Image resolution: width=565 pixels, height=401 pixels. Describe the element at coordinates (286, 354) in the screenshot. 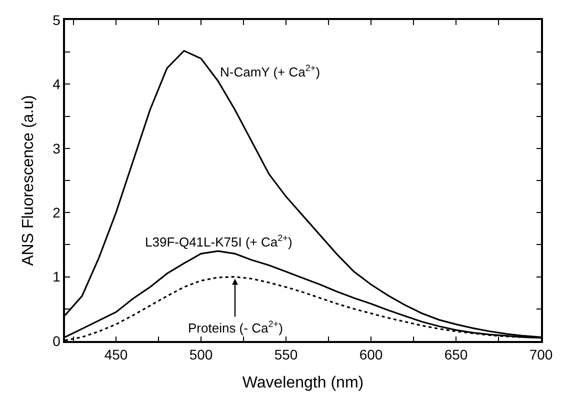

I see `x-tick-label: 550` at that location.